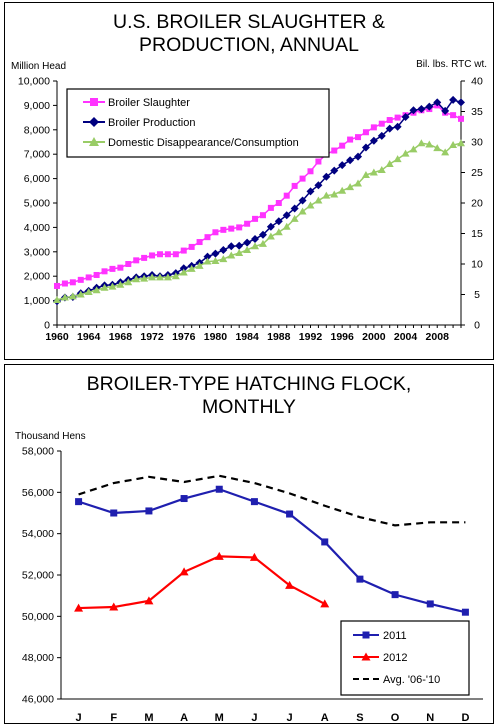  Describe the element at coordinates (152, 337) in the screenshot. I see `x-tick-label: 1972` at that location.